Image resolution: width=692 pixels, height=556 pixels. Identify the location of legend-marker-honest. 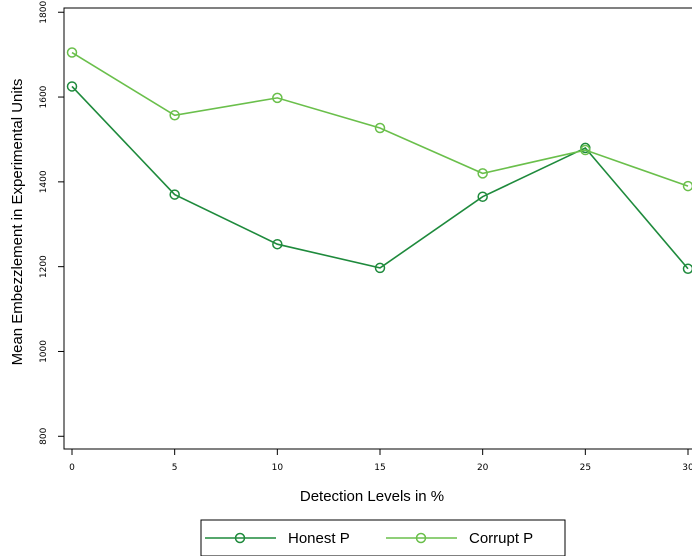
(240, 538).